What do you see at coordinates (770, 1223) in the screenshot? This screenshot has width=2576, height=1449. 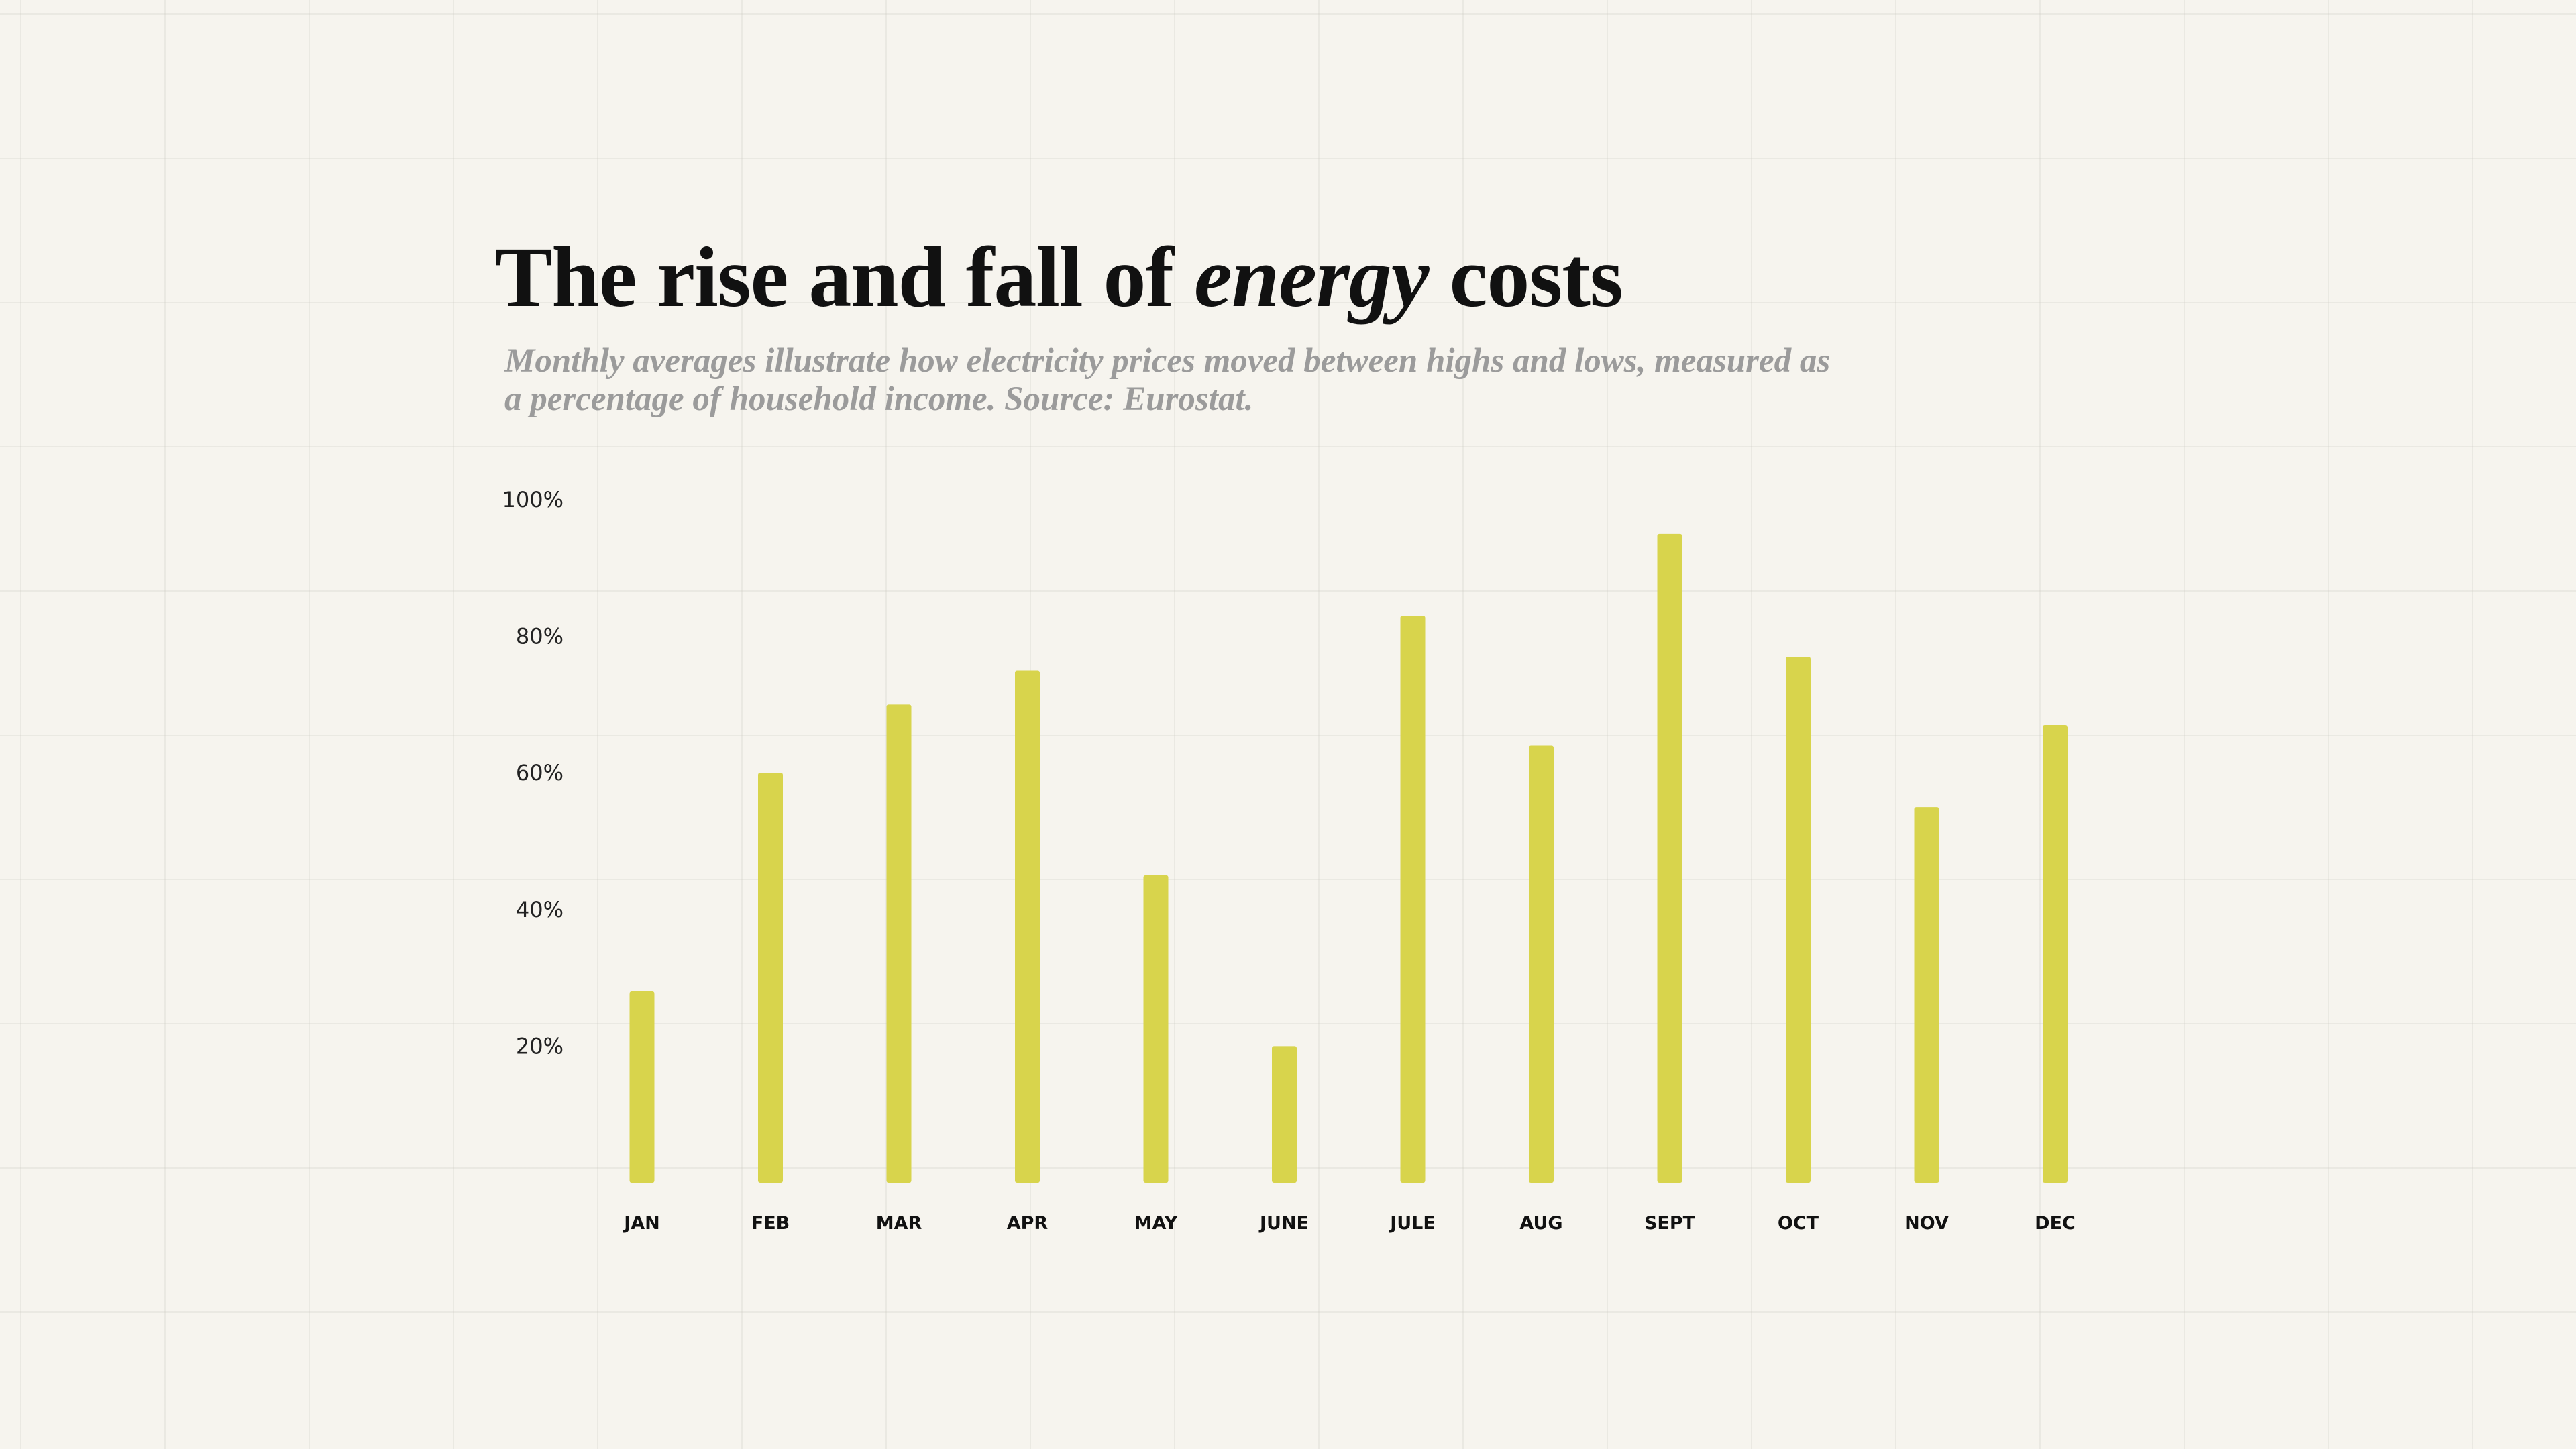 I see `x-tick-label: FEB` at bounding box center [770, 1223].